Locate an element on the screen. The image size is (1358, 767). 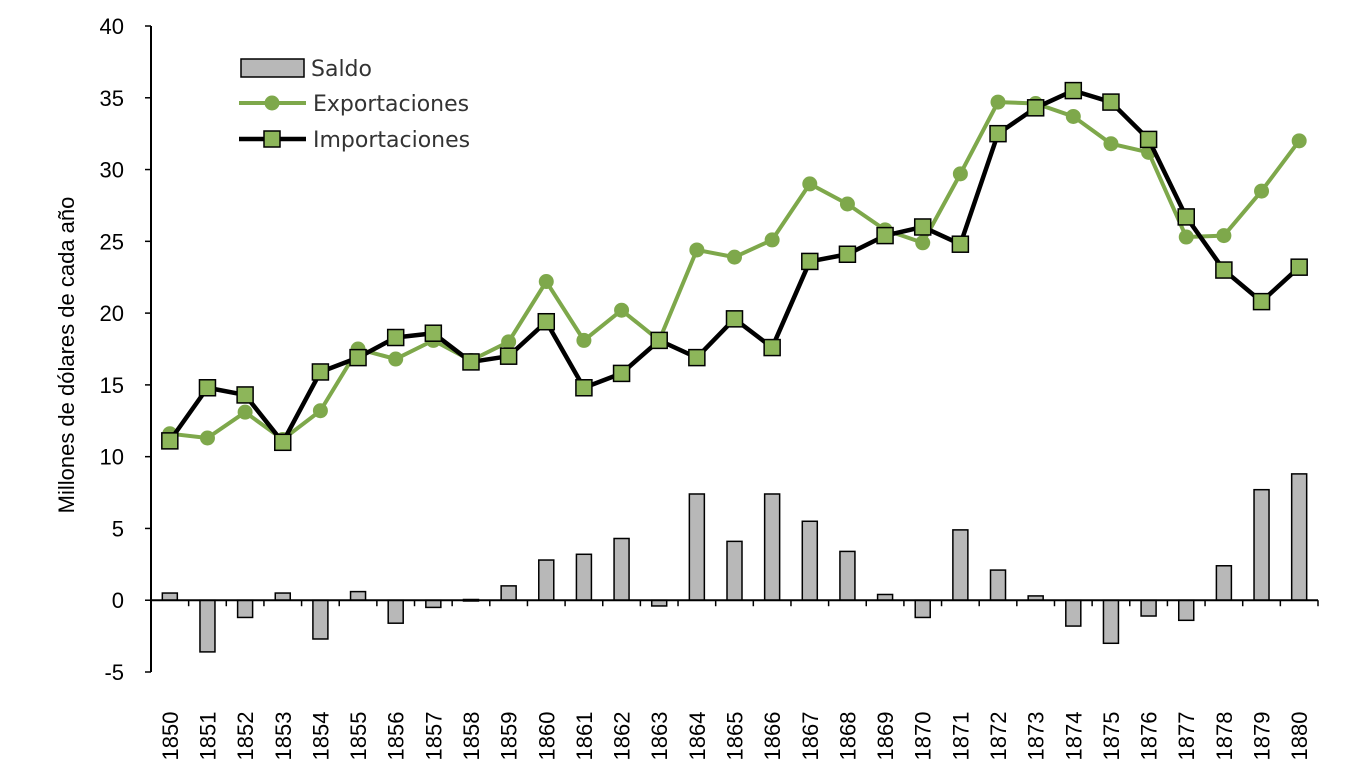
x-tick-label: 1867 is located at coordinates (810, 736).